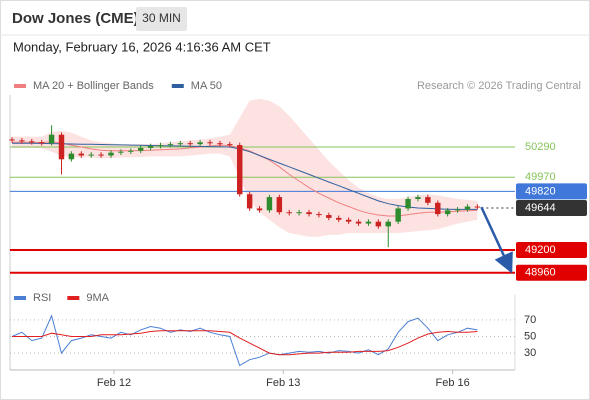 This screenshot has width=590, height=400. I want to click on level-label: 49970, so click(540, 177).